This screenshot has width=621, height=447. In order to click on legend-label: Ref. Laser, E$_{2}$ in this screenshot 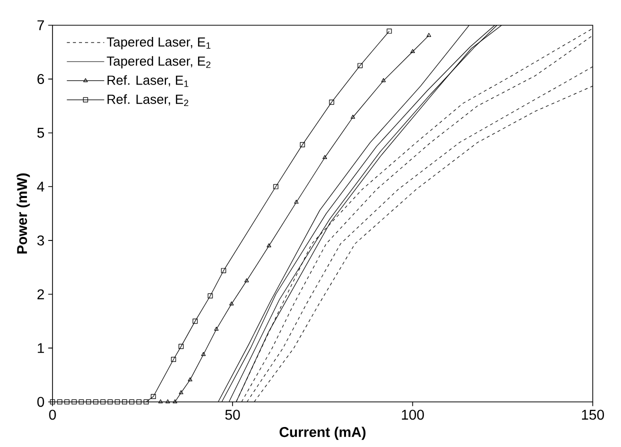, I will do `click(148, 100)`.